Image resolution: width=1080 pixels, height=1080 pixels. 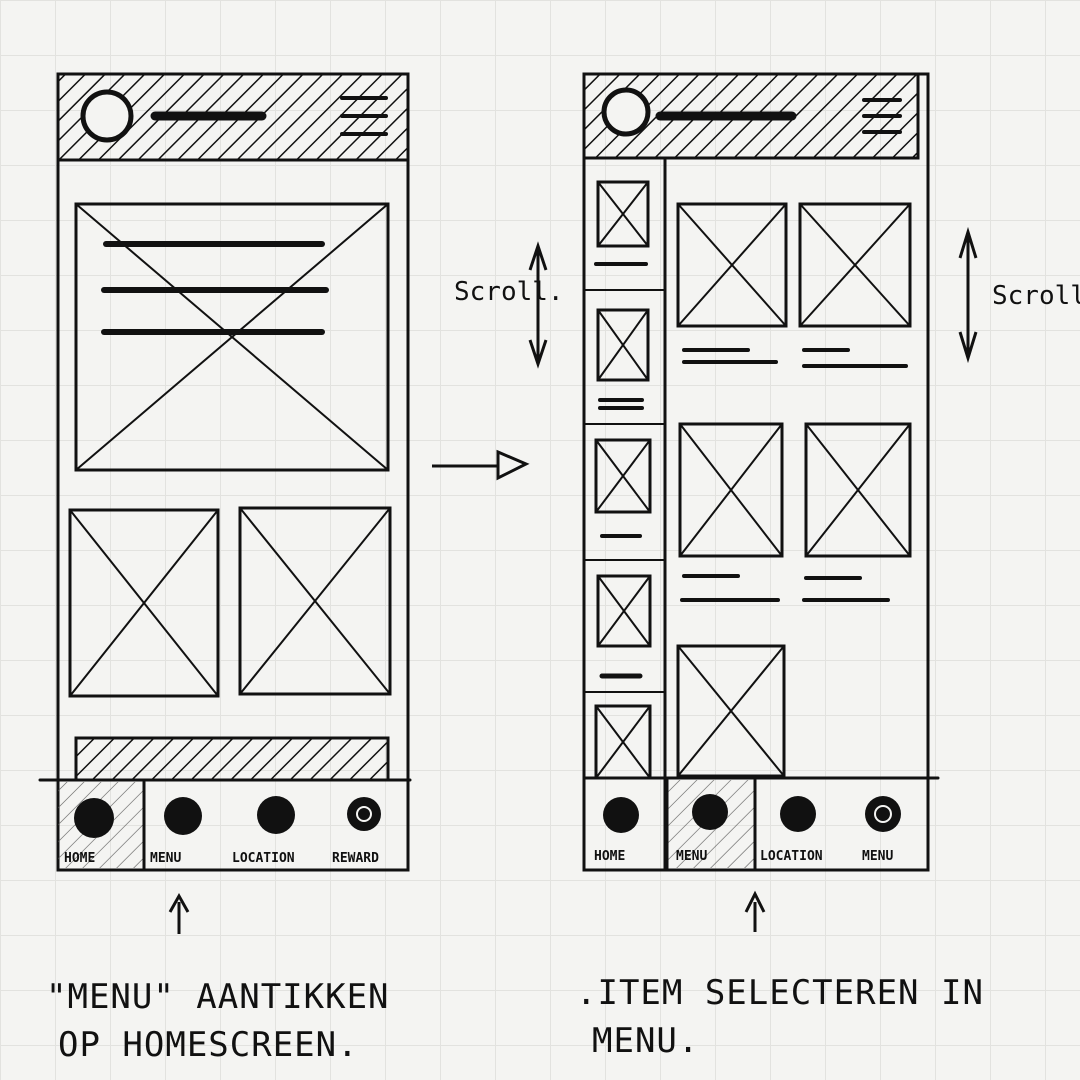 What do you see at coordinates (215, 288) in the screenshot?
I see `hero-text-lines` at bounding box center [215, 288].